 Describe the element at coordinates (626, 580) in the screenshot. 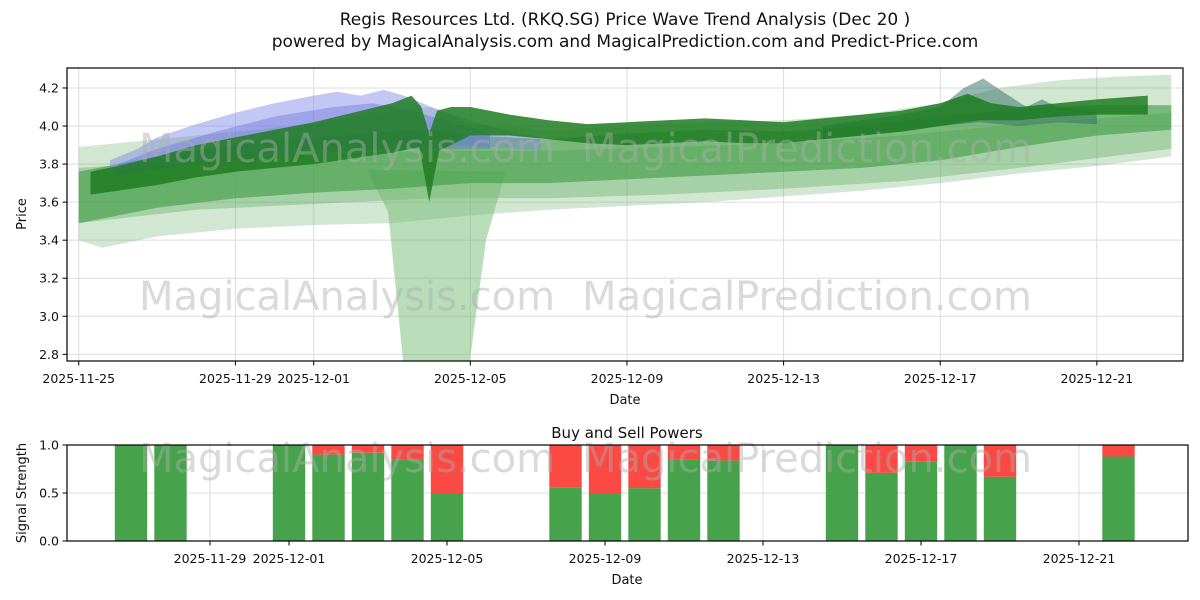

I see `signal-chart-xlabel: Date` at that location.